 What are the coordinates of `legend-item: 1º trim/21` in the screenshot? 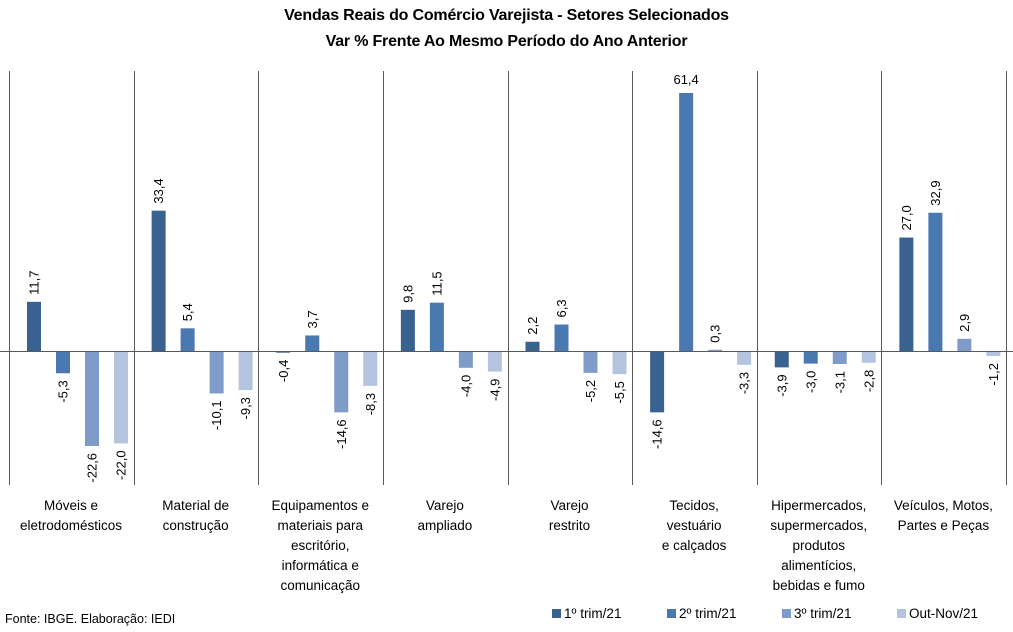 It's located at (609, 613).